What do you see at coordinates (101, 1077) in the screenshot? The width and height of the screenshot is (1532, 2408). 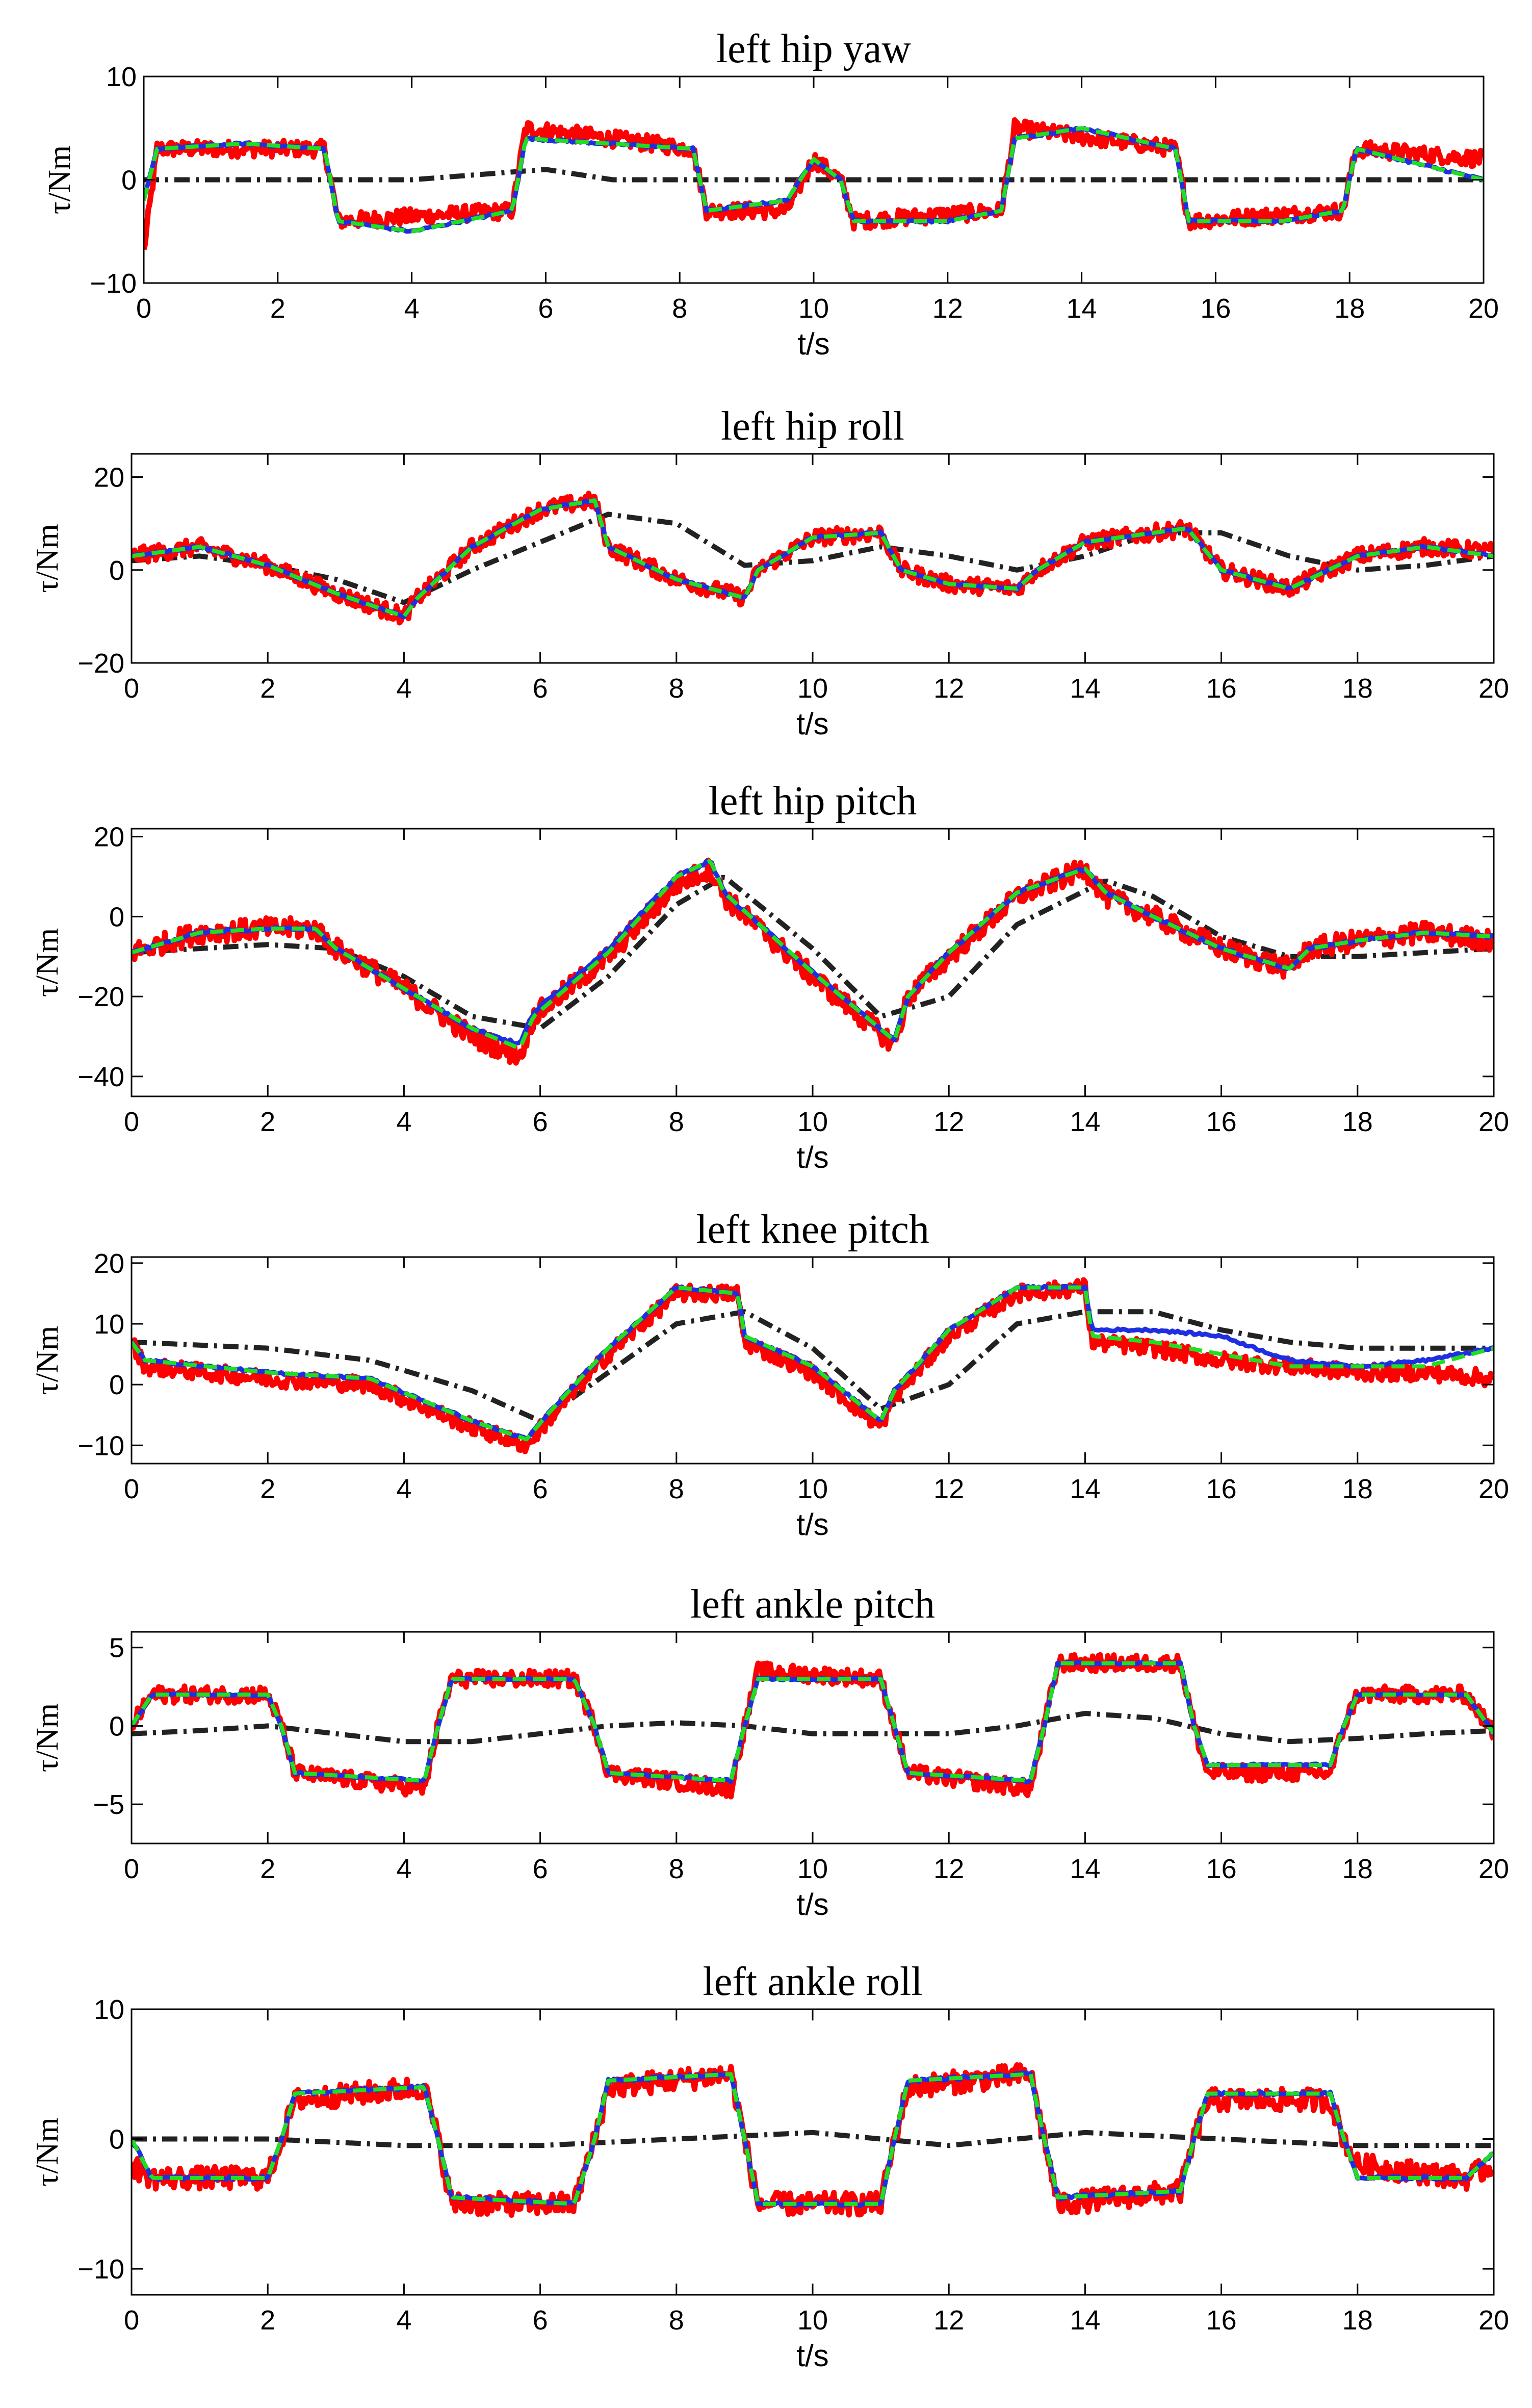 I see `y-tick-label: −40` at bounding box center [101, 1077].